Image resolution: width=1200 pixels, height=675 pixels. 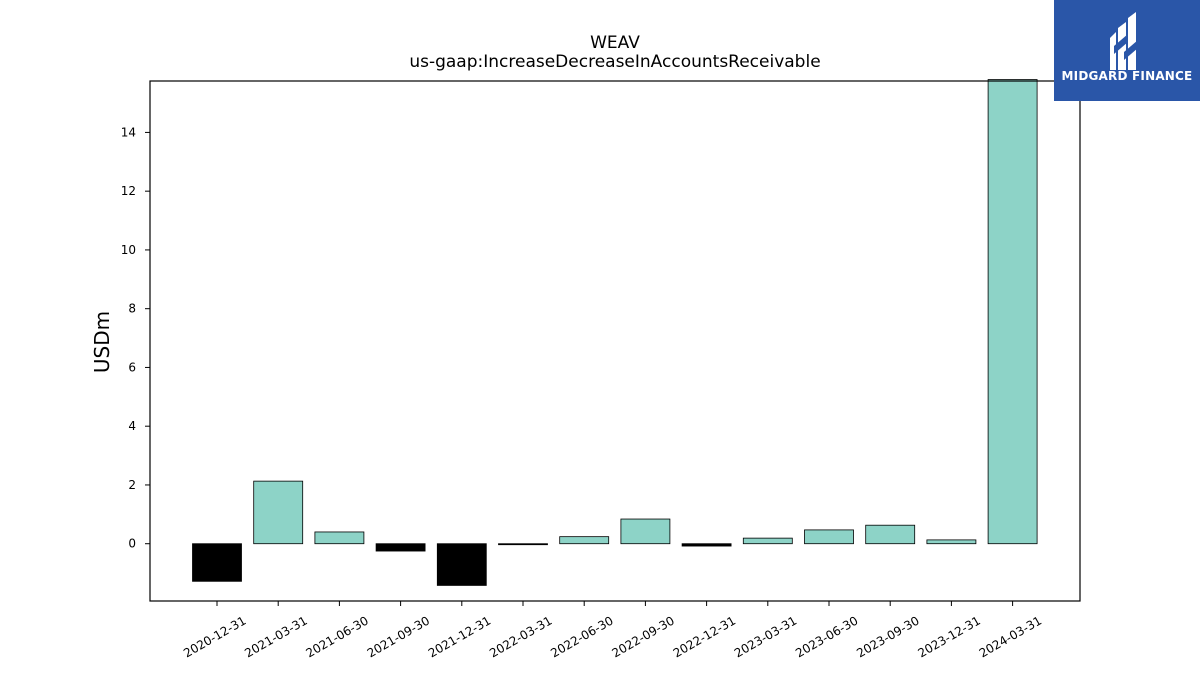 I want to click on y-axis: 0 2 4 6 8 10 12 14, so click(x=135, y=338).